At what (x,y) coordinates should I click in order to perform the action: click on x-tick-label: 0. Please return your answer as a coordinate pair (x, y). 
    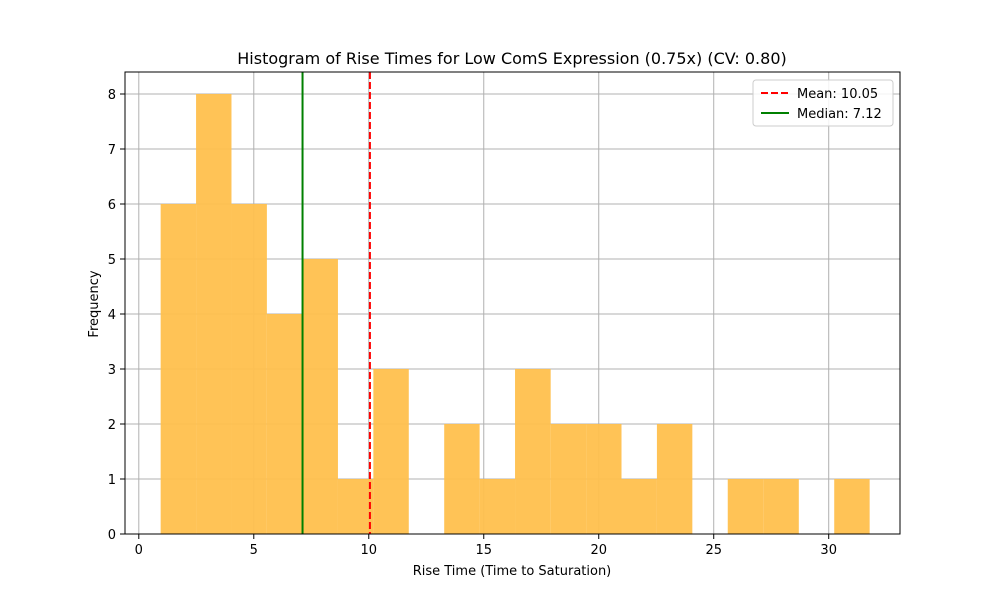
    Looking at the image, I should click on (139, 550).